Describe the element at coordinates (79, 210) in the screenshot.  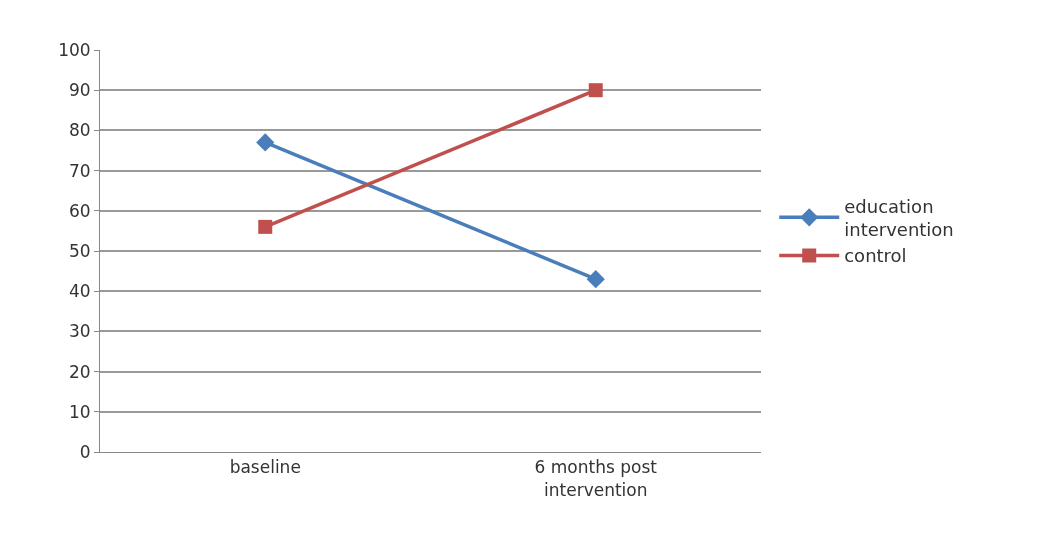
I see `y-tick-label: 60` at that location.